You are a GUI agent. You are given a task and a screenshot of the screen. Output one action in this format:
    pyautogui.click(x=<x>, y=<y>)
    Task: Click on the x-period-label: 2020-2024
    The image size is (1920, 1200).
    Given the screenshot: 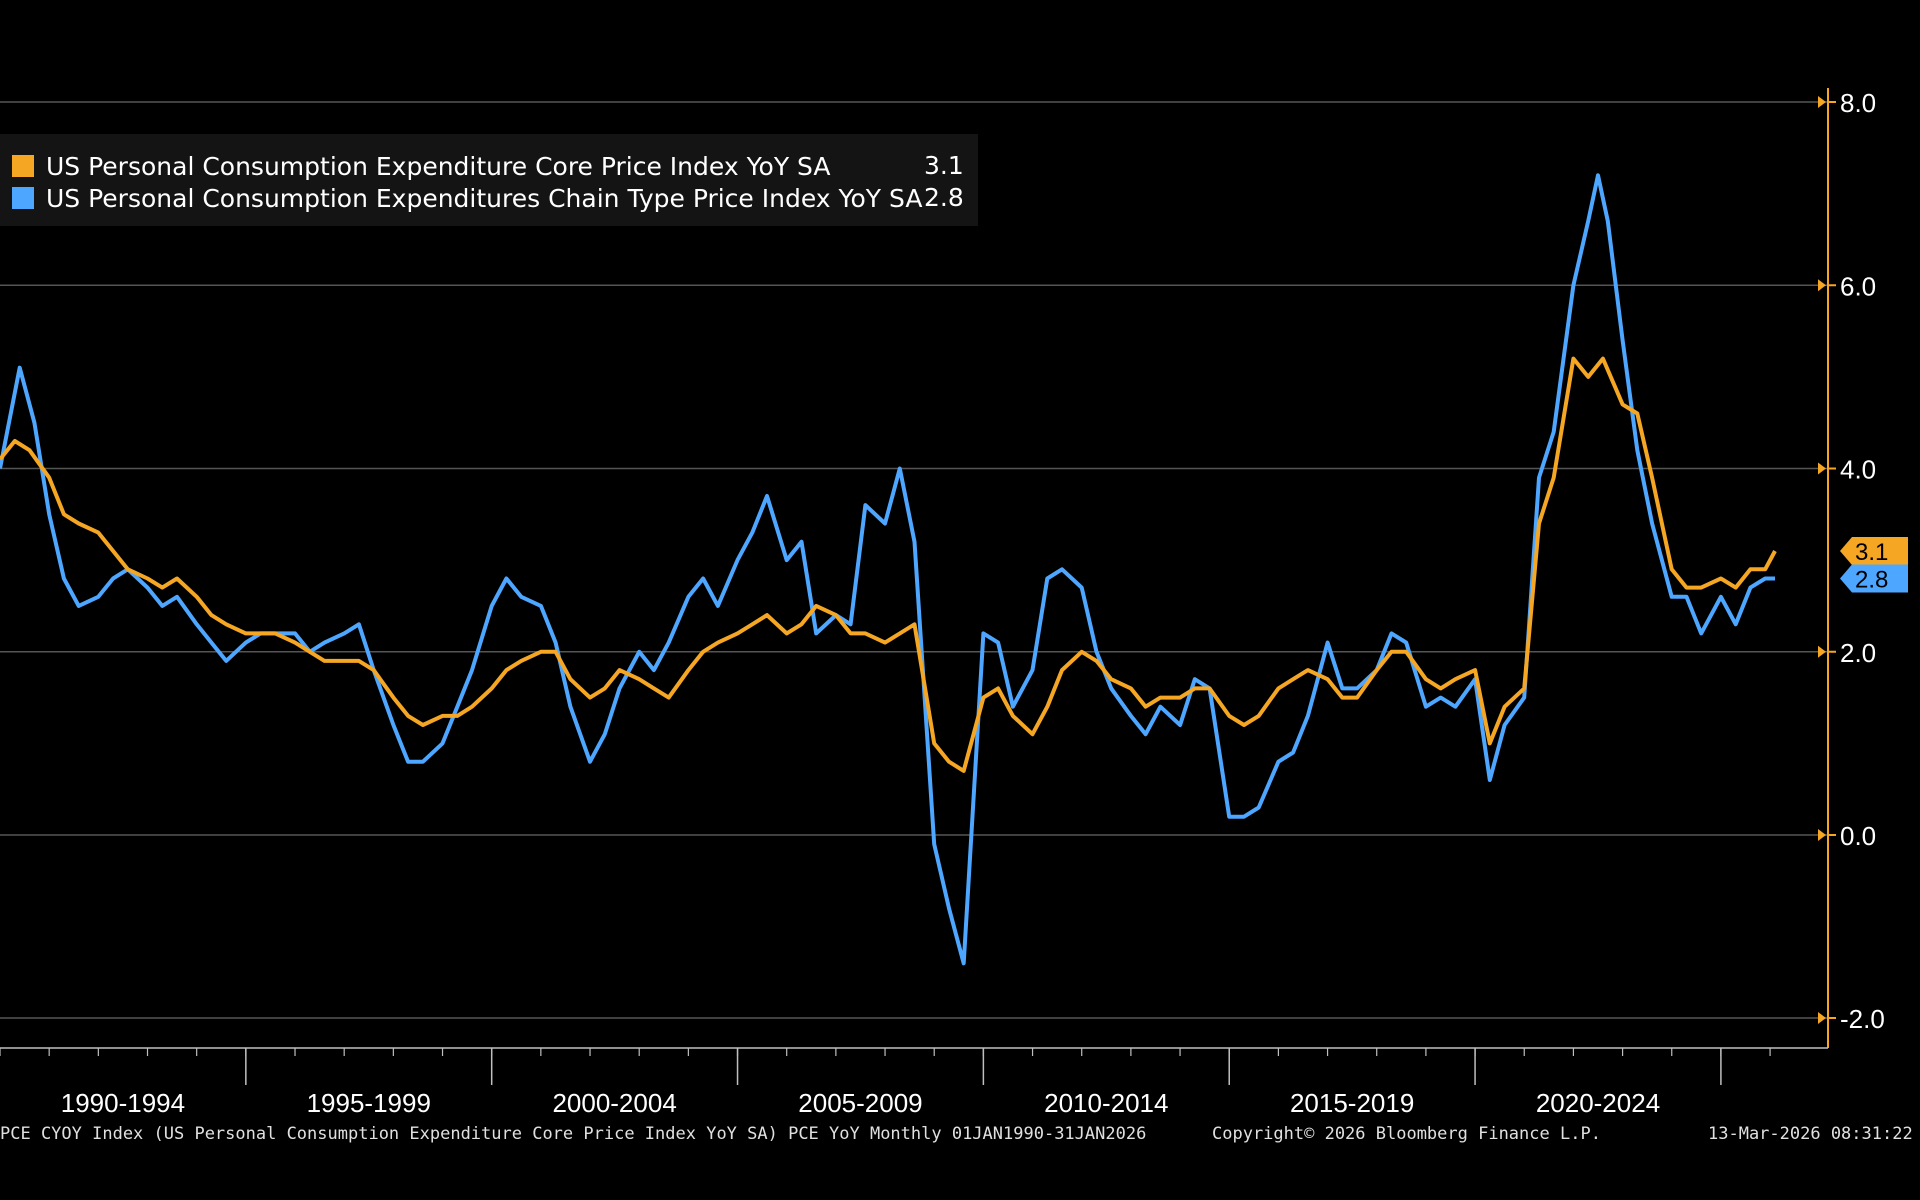 What is the action you would take?
    pyautogui.click(x=1598, y=1103)
    